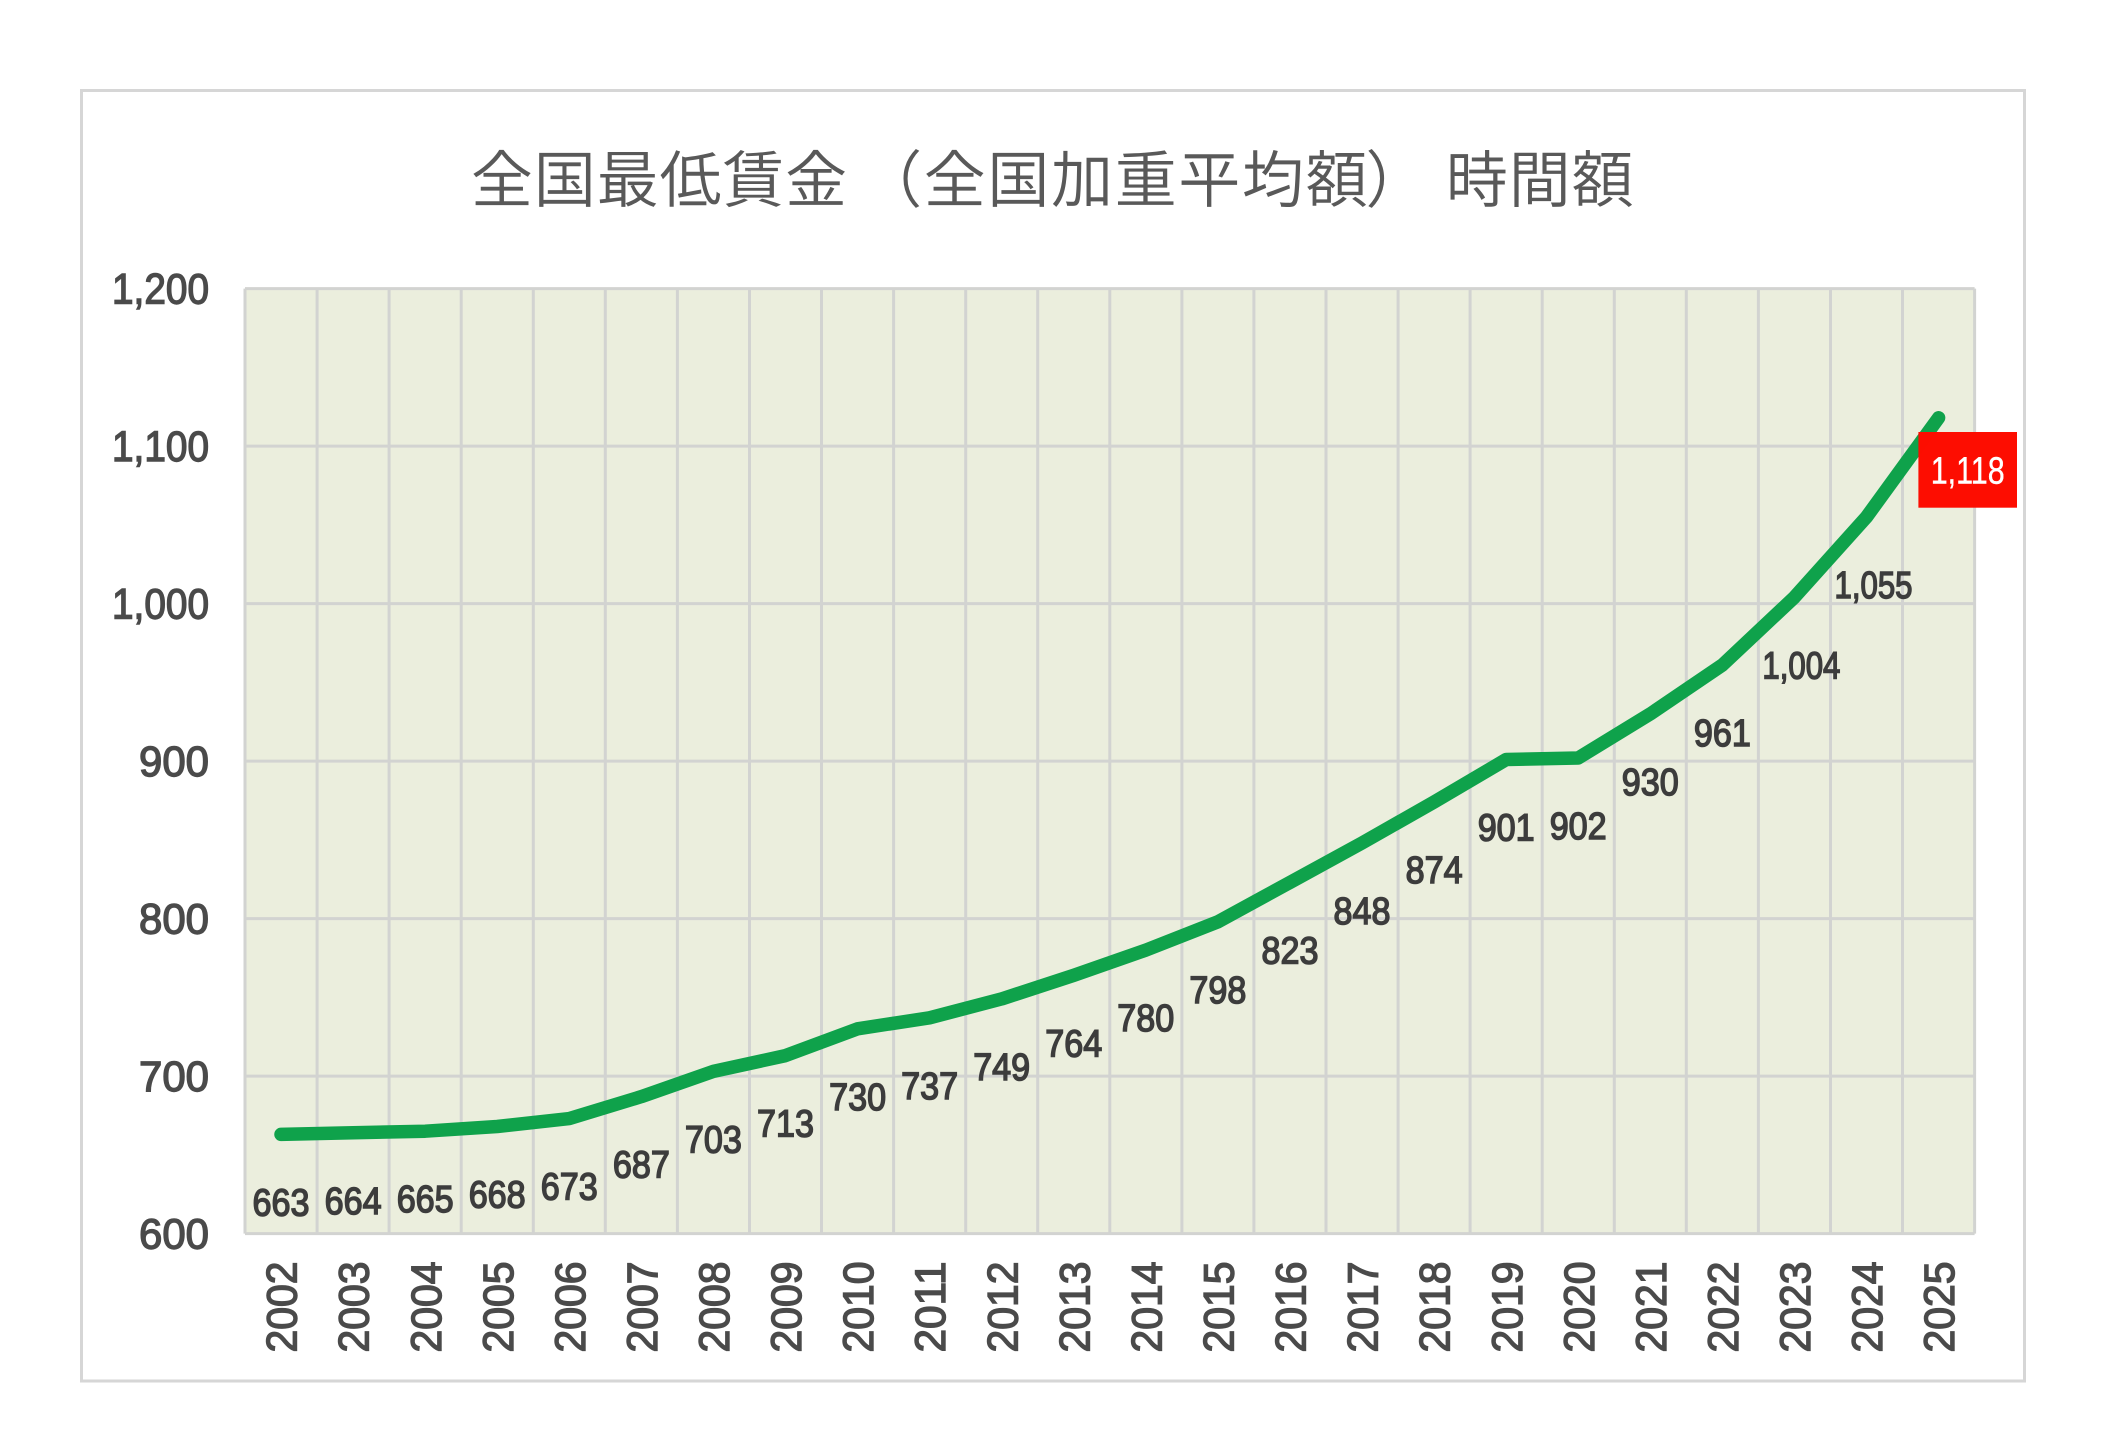 The height and width of the screenshot is (1449, 2109). Describe the element at coordinates (1217, 991) in the screenshot. I see `svg-text: 798` at that location.